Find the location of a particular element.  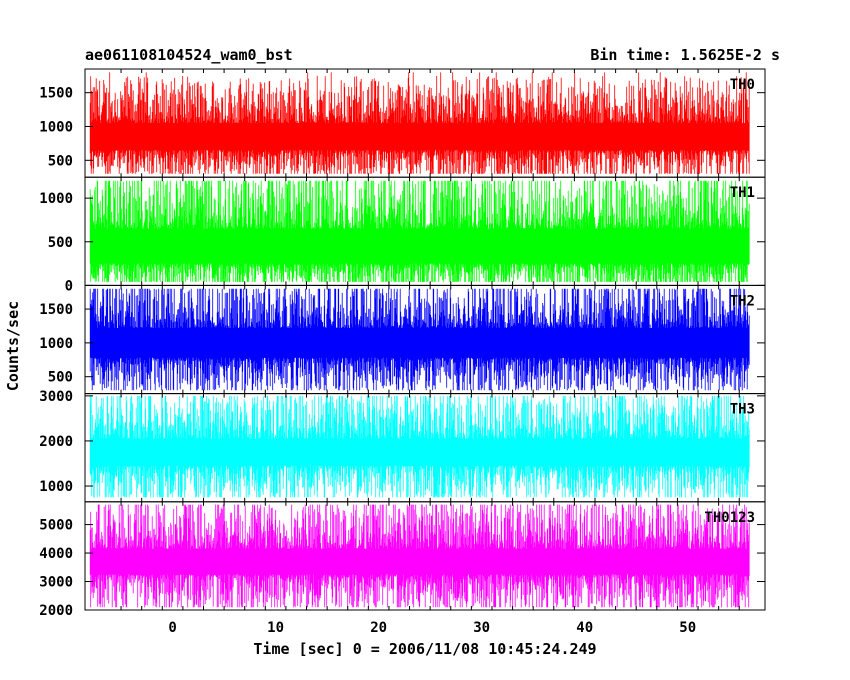

panel-frame-th0123 is located at coordinates (425, 556).